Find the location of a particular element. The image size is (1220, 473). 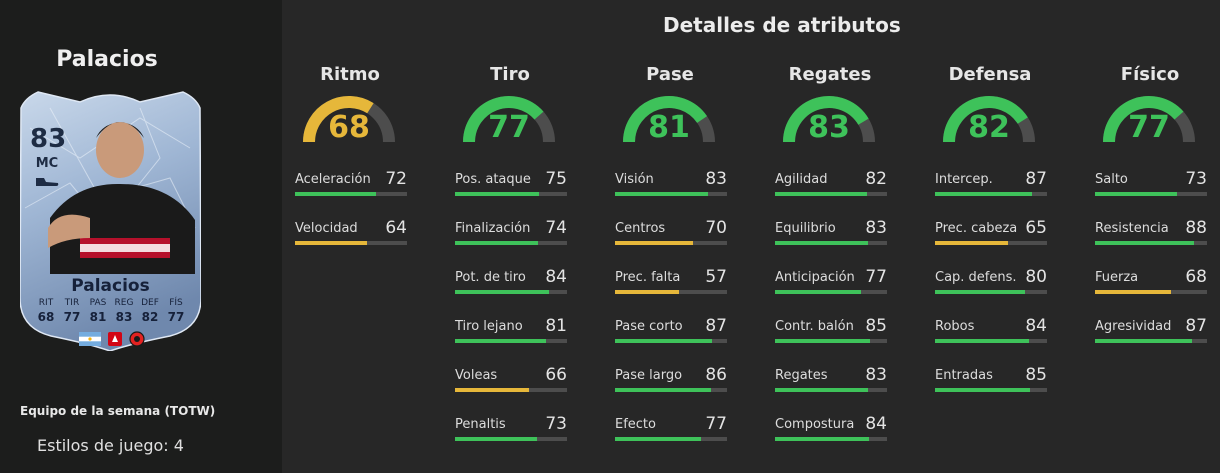

sub-attribute-name: Pase corto is located at coordinates (649, 326).